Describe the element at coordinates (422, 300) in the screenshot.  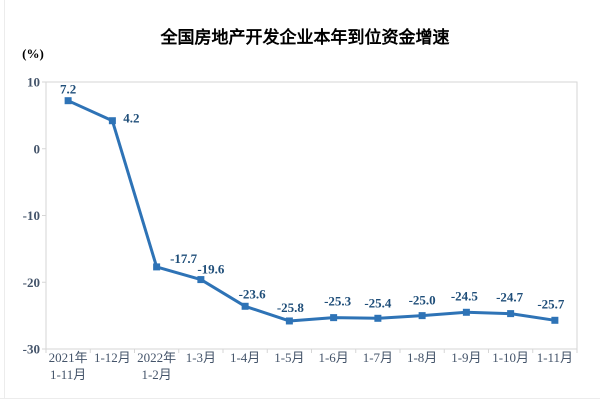
I see `data-point-label: -25.0` at that location.